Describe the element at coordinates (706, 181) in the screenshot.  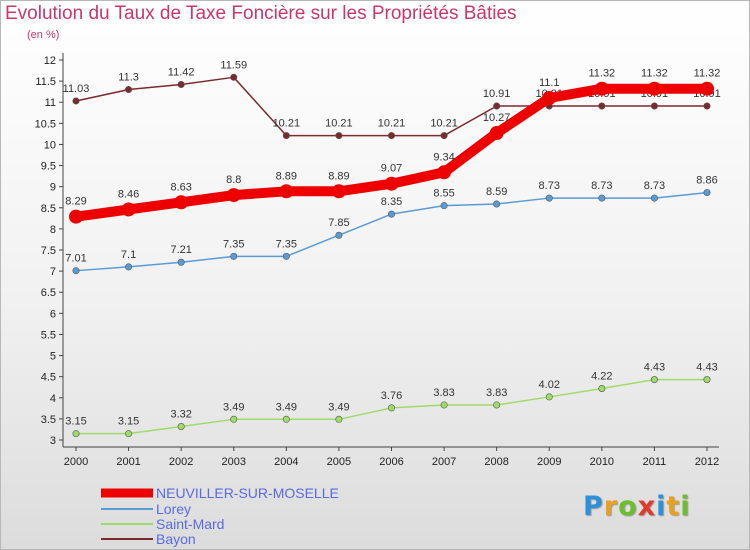
I see `data-label-lorey: 8.86` at that location.